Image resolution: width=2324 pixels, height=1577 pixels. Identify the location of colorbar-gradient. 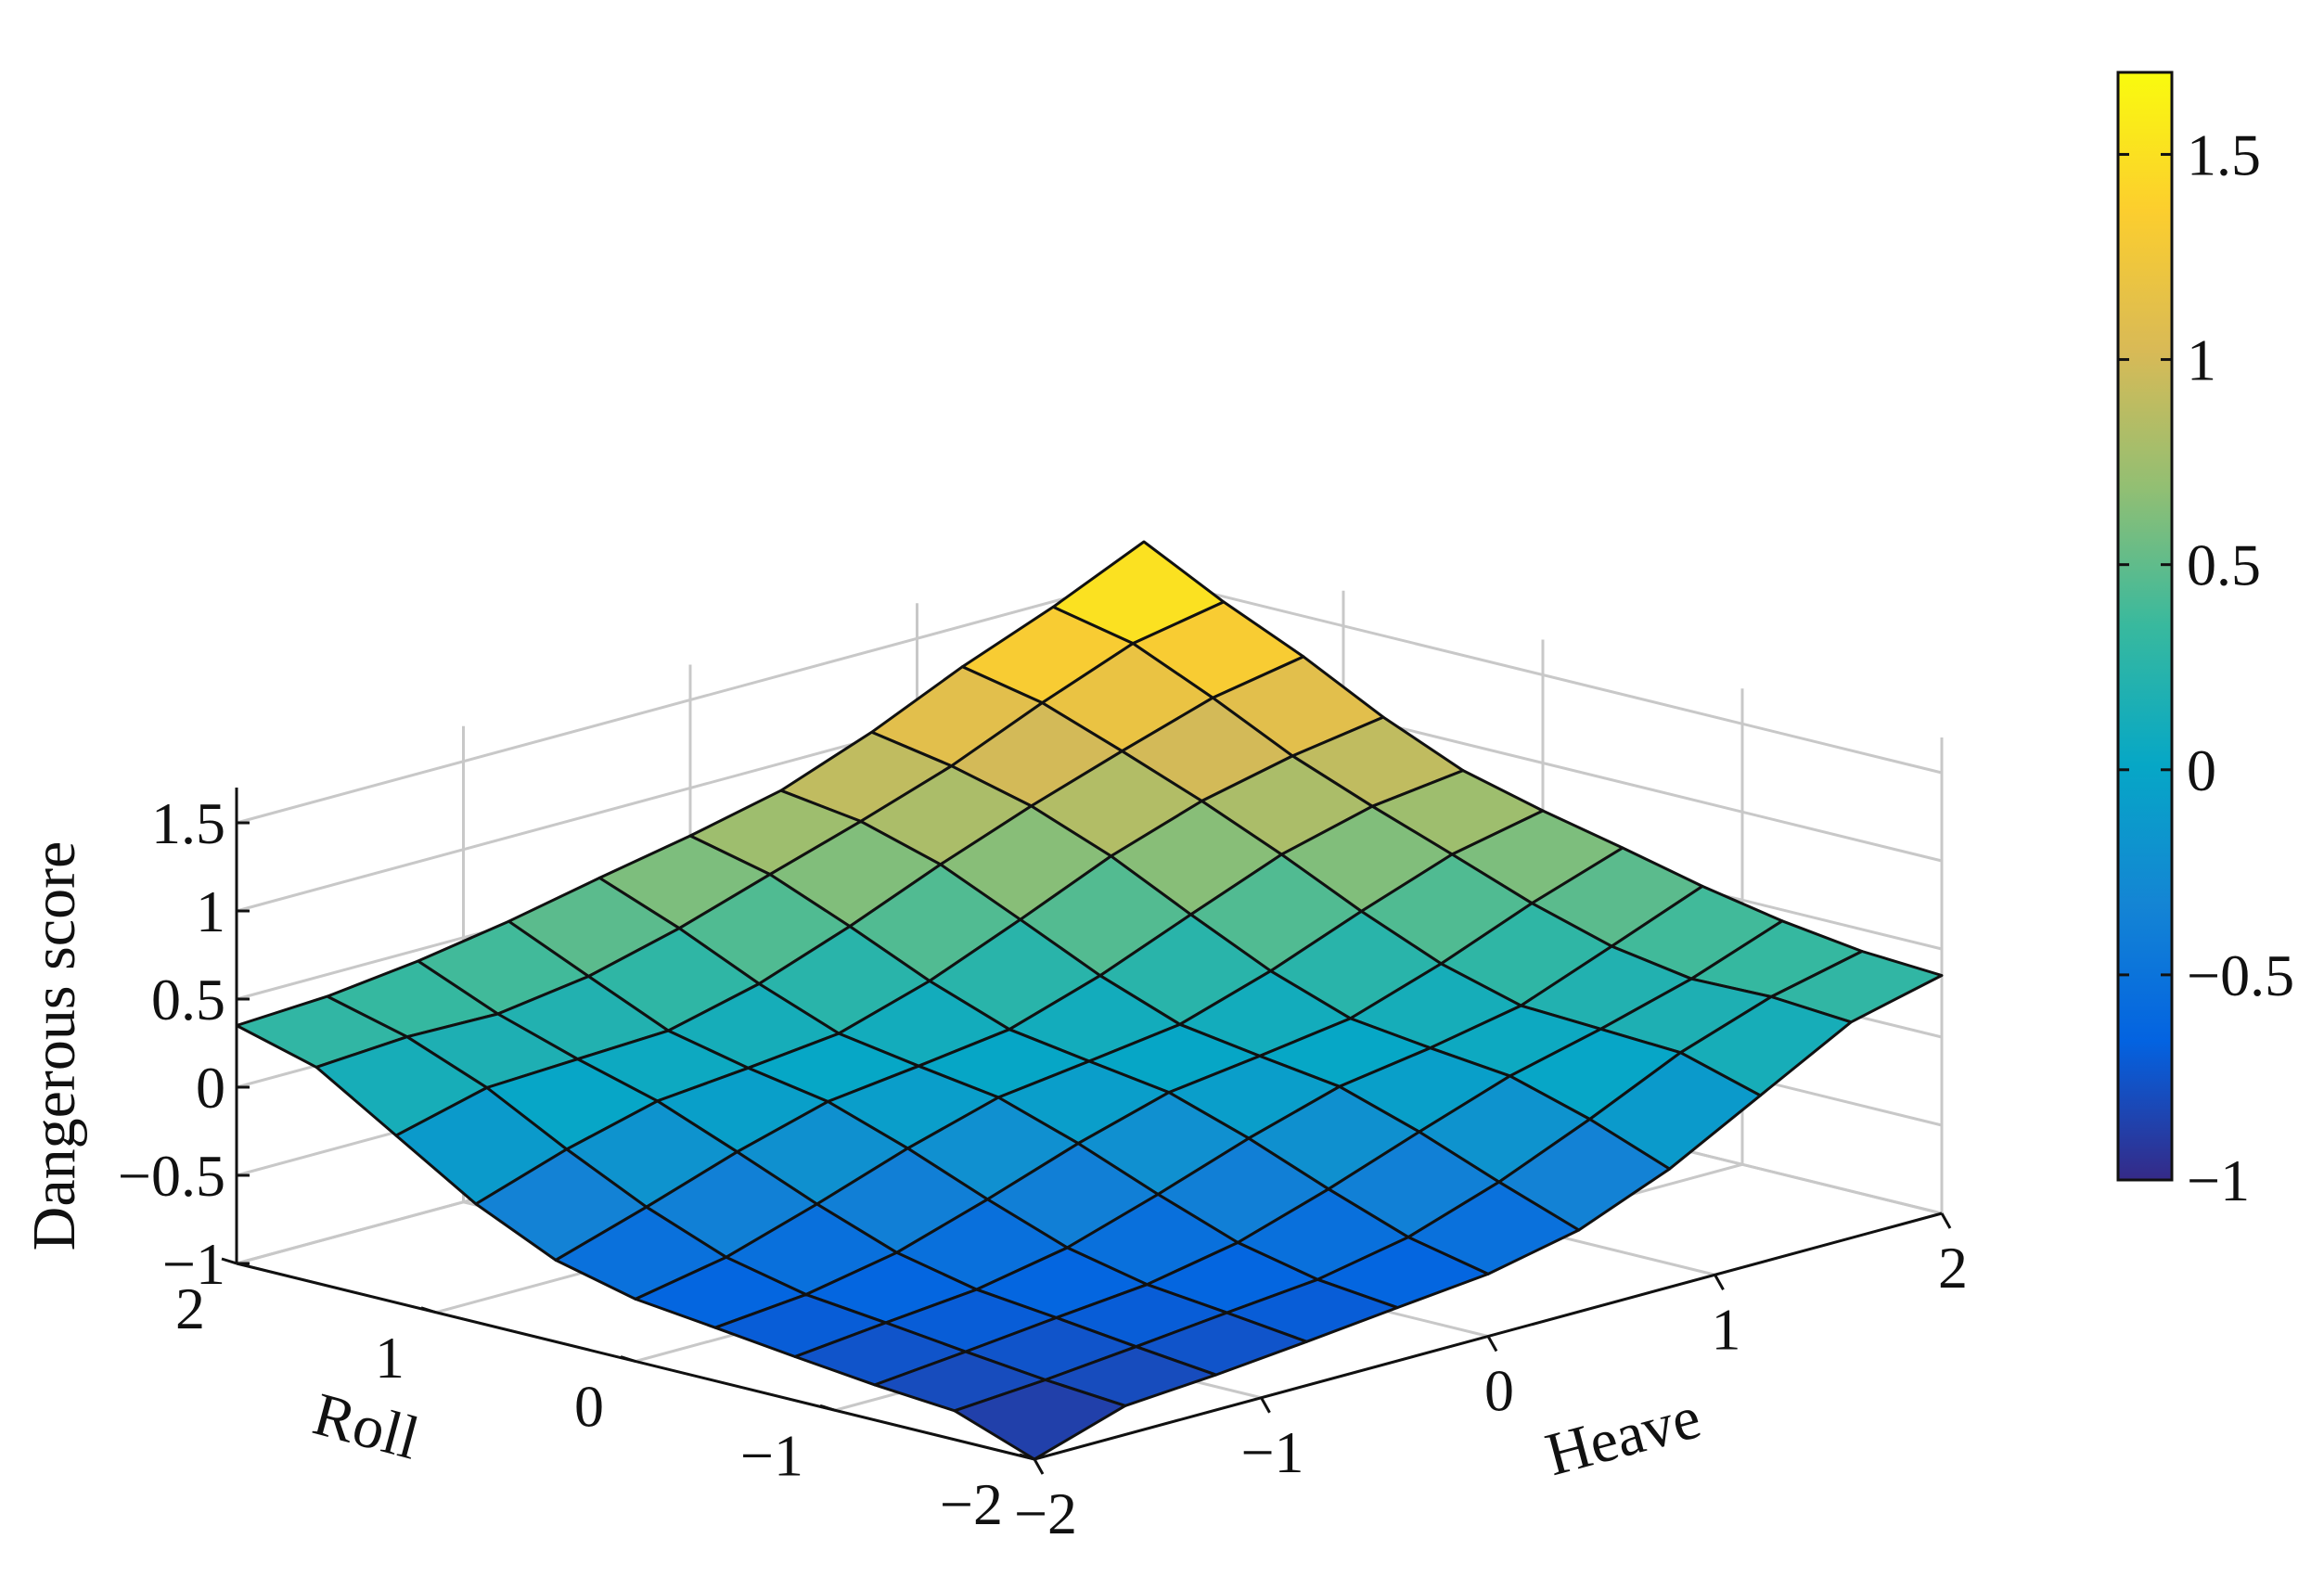
(2145, 626).